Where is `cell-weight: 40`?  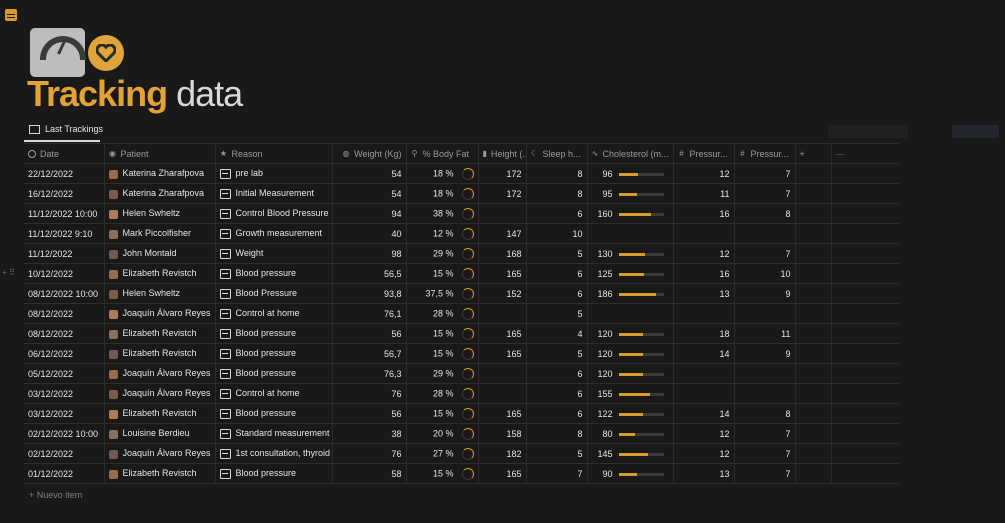 cell-weight: 40 is located at coordinates (369, 233).